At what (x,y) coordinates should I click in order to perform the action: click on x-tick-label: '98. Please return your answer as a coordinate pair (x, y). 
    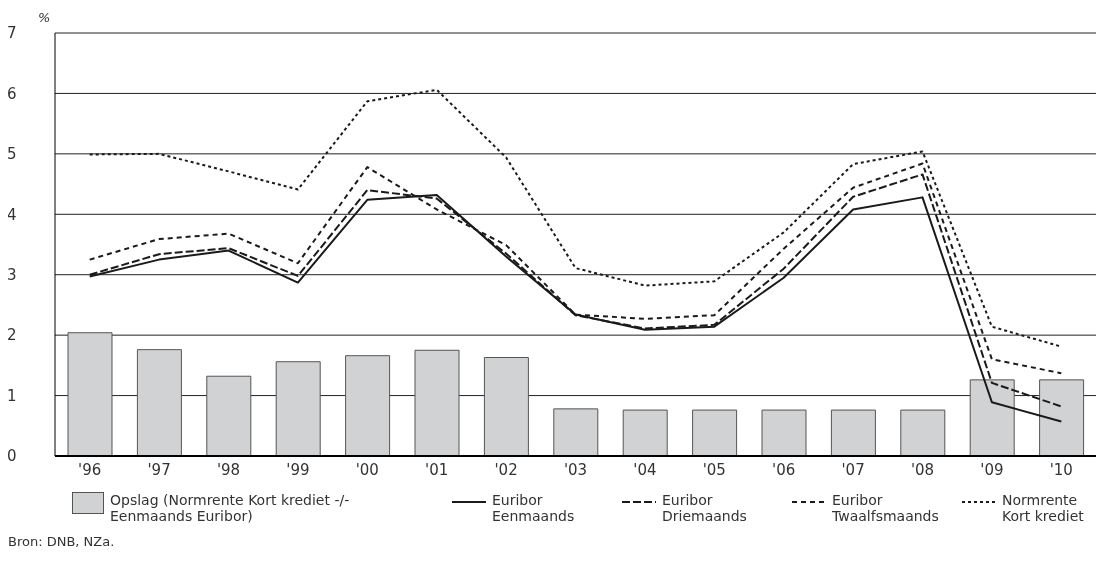
    Looking at the image, I should click on (228, 469).